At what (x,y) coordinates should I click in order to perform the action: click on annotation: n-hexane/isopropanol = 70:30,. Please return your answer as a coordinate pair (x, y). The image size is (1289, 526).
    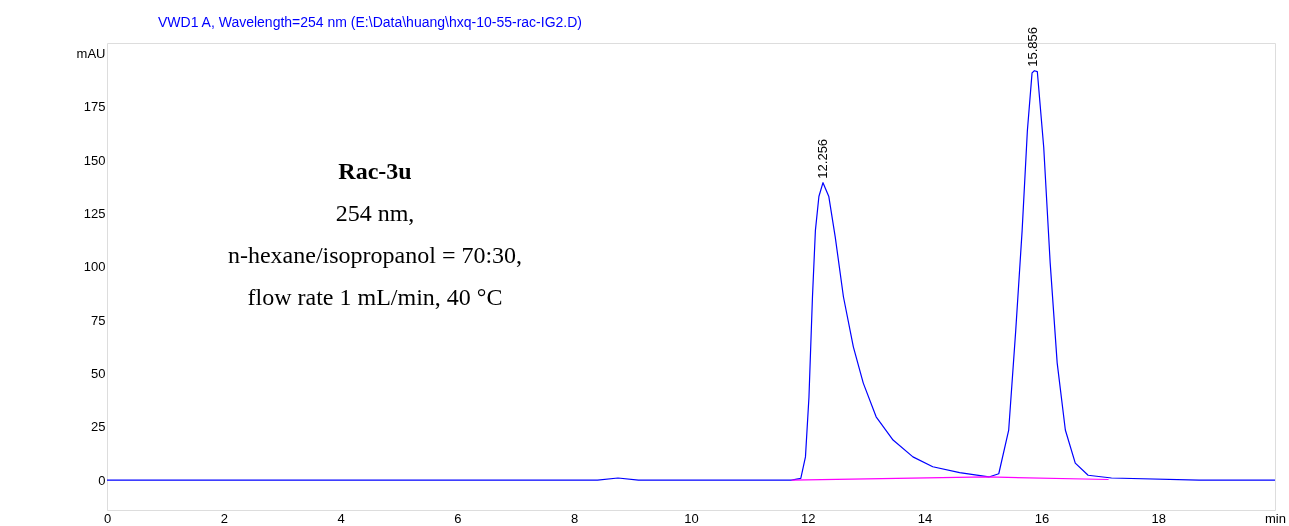
    Looking at the image, I should click on (375, 255).